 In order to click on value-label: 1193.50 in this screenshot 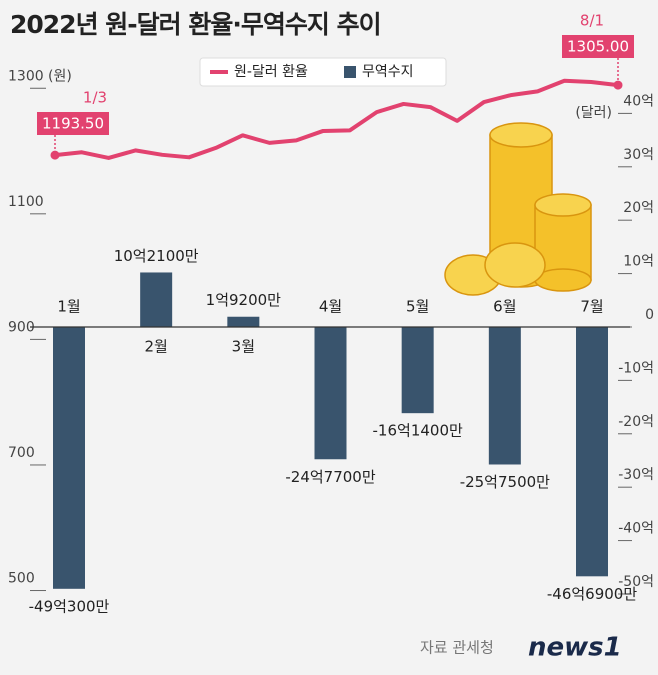, I will do `click(73, 124)`.